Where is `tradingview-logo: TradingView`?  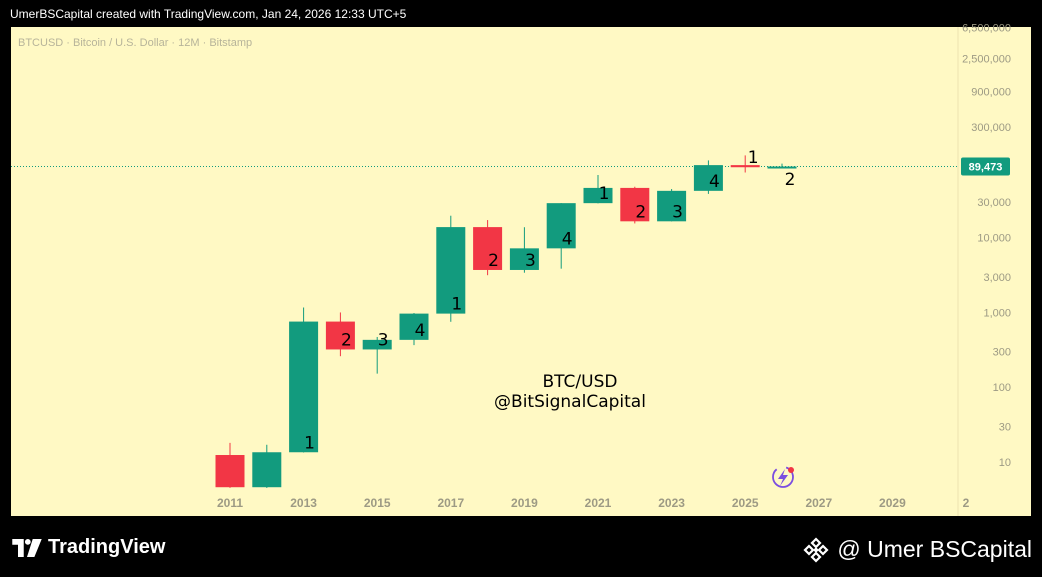
tradingview-logo: TradingView is located at coordinates (88, 547).